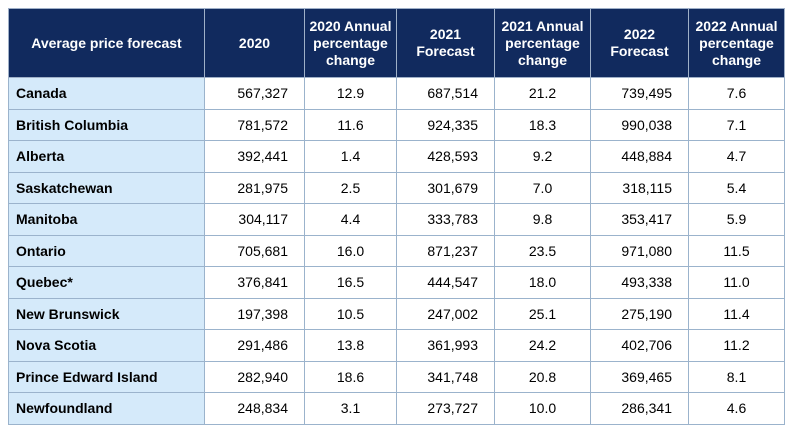 The image size is (792, 432). Describe the element at coordinates (254, 43) in the screenshot. I see `column-header-2020: 2020` at that location.